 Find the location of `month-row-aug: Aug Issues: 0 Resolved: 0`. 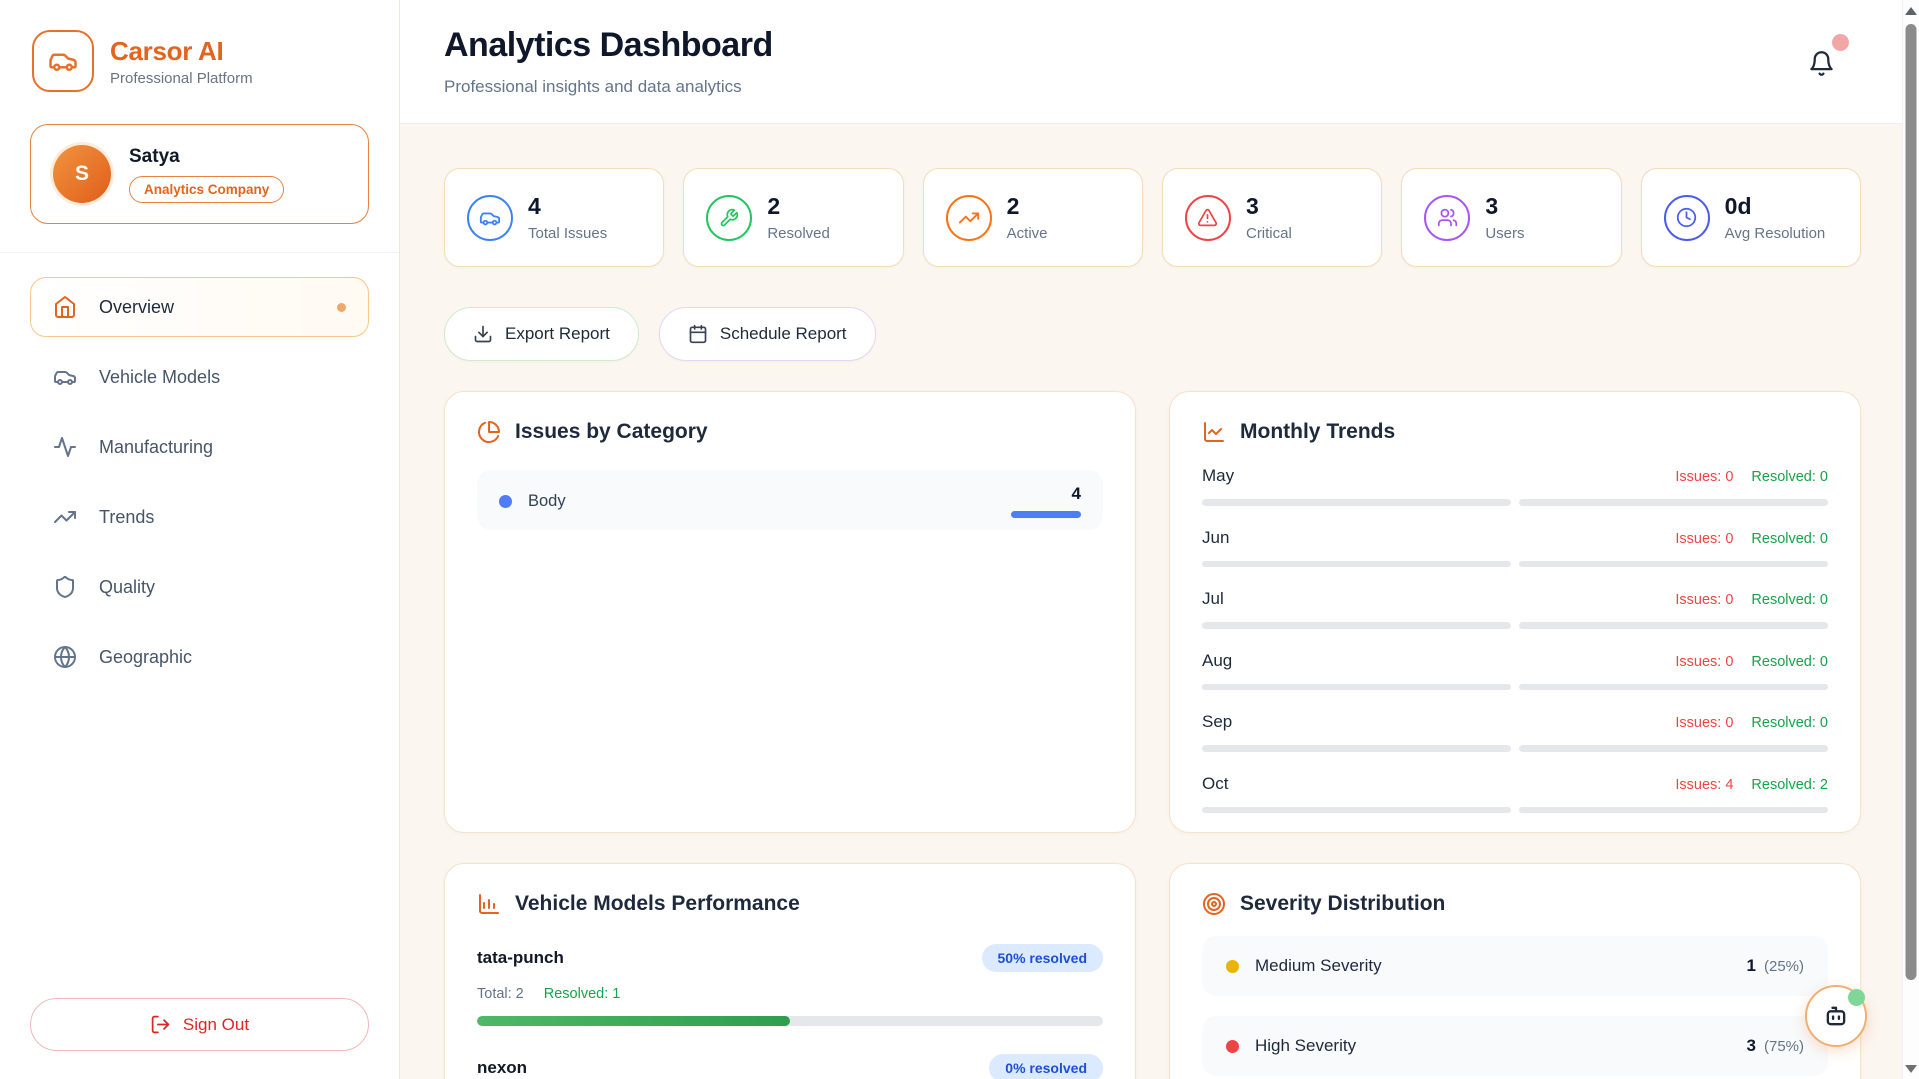

month-row-aug: Aug Issues: 0 Resolved: 0 is located at coordinates (1515, 670).